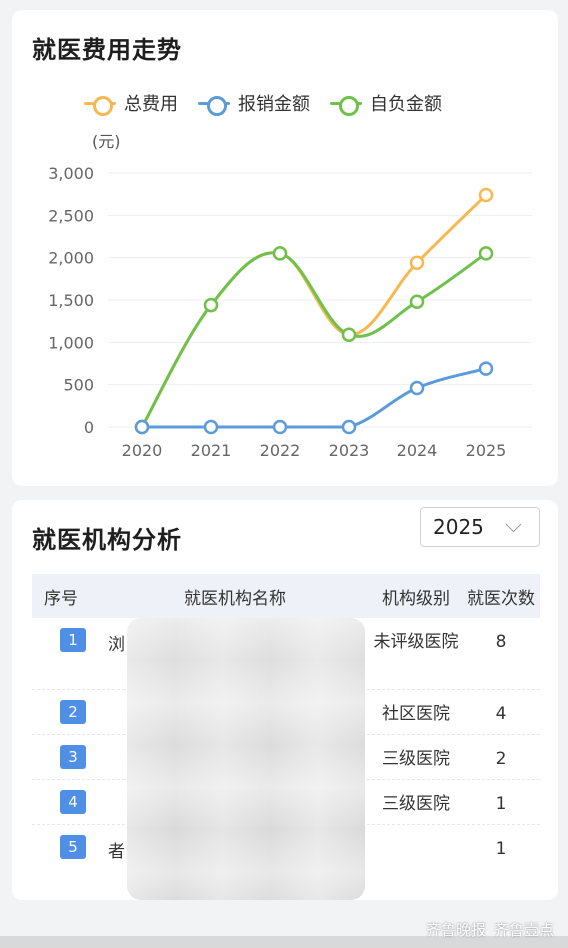 The image size is (568, 948). What do you see at coordinates (151, 104) in the screenshot?
I see `legend-label-total: 总费用` at bounding box center [151, 104].